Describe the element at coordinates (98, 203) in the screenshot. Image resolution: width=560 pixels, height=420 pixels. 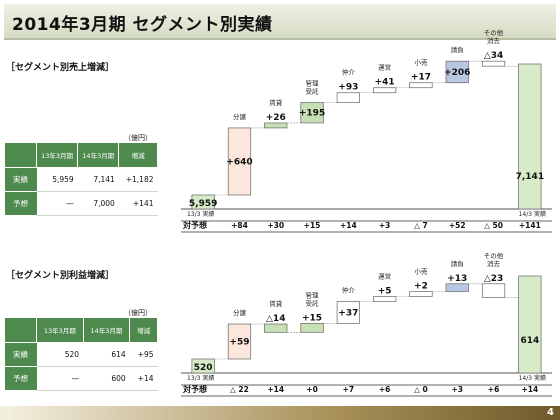
I see `table-cell: 7,000` at that location.